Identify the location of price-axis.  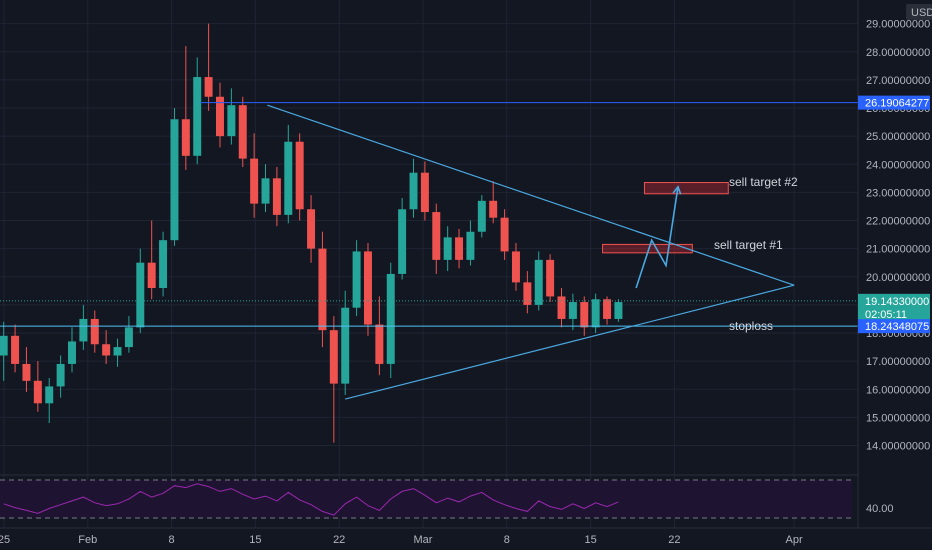
(895, 275).